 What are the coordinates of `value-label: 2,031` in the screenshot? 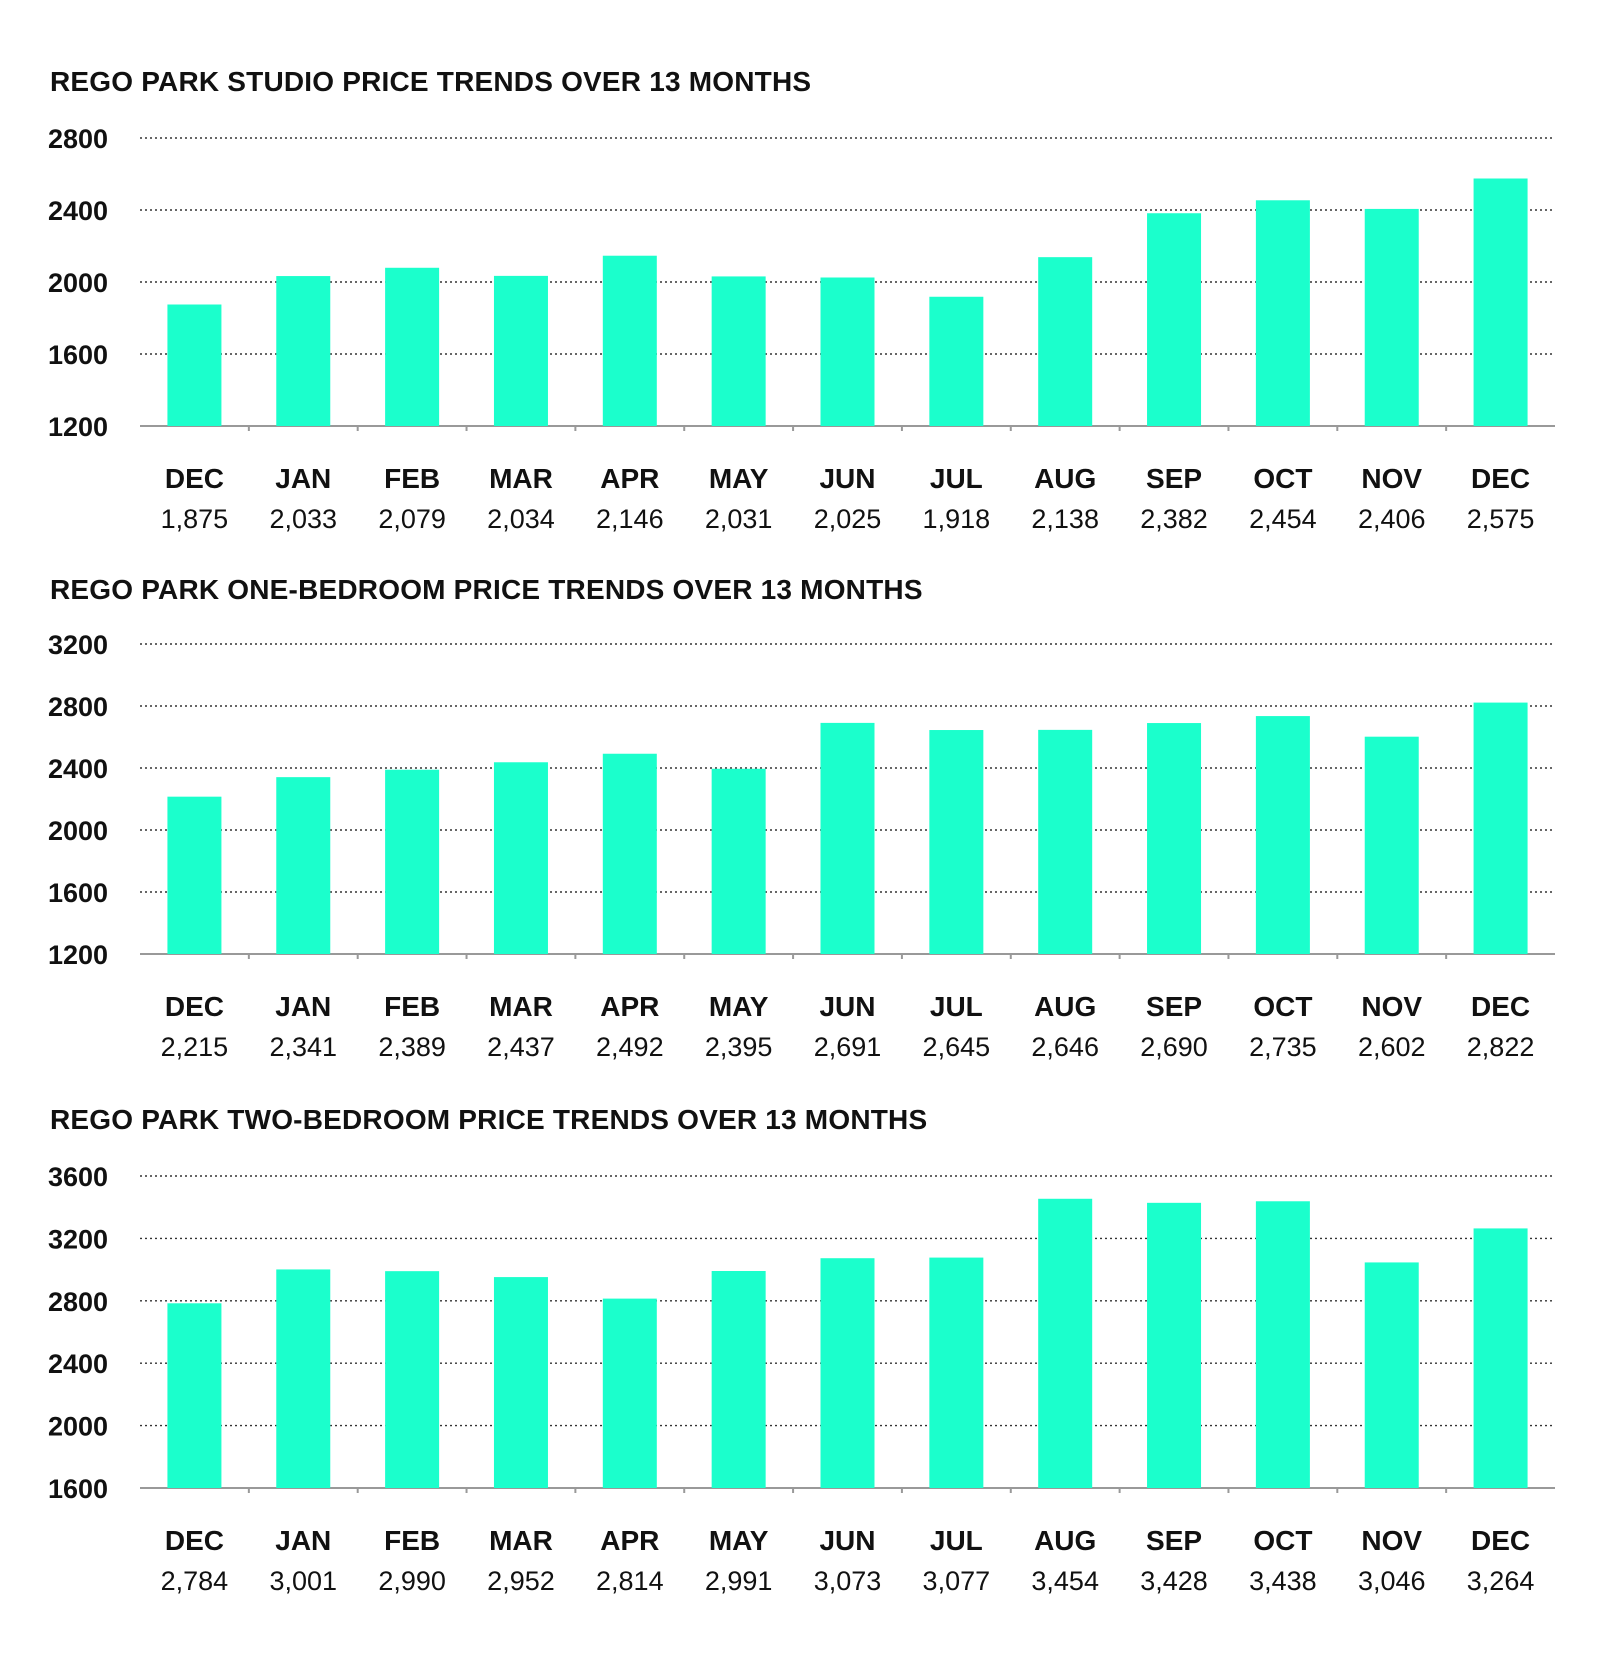 It's located at (739, 519).